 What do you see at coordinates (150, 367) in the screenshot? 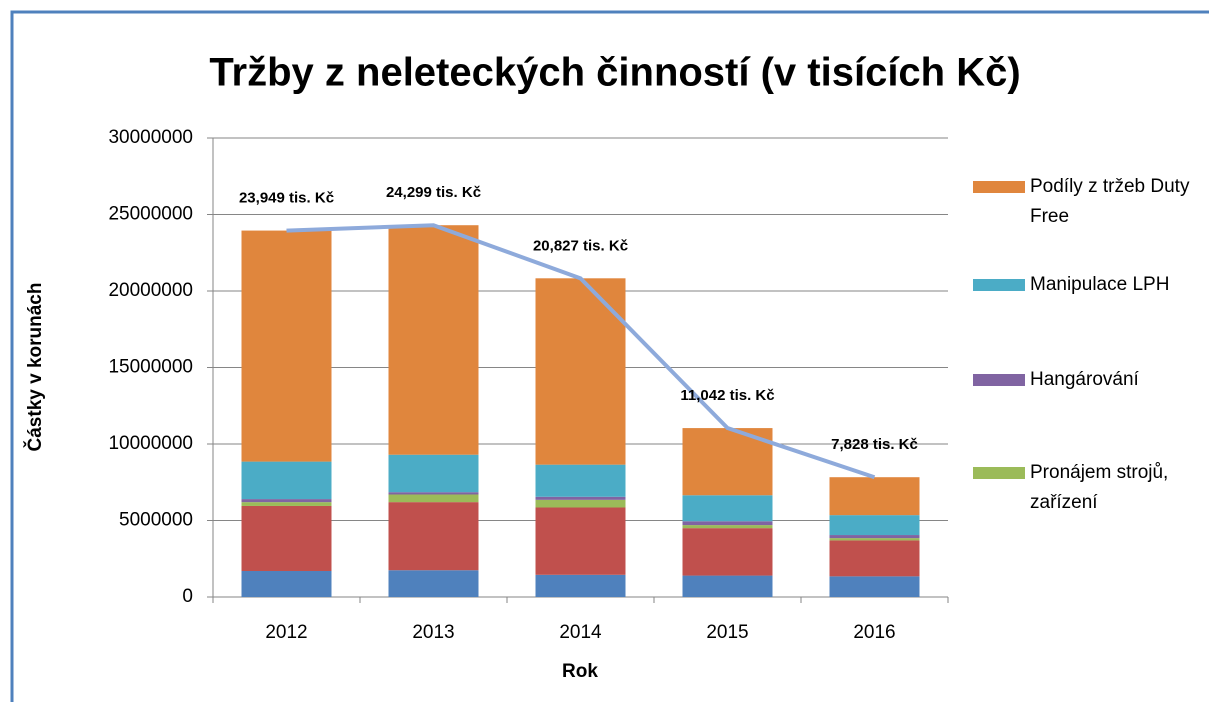
I see `y-tick-label: 15000000` at bounding box center [150, 367].